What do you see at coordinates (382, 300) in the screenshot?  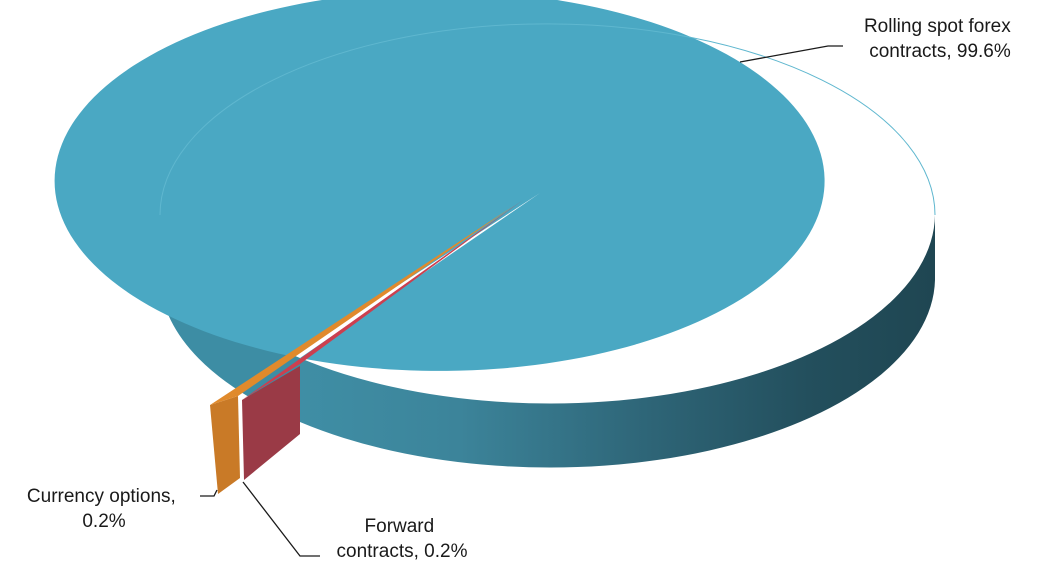 I see `slice-forward` at bounding box center [382, 300].